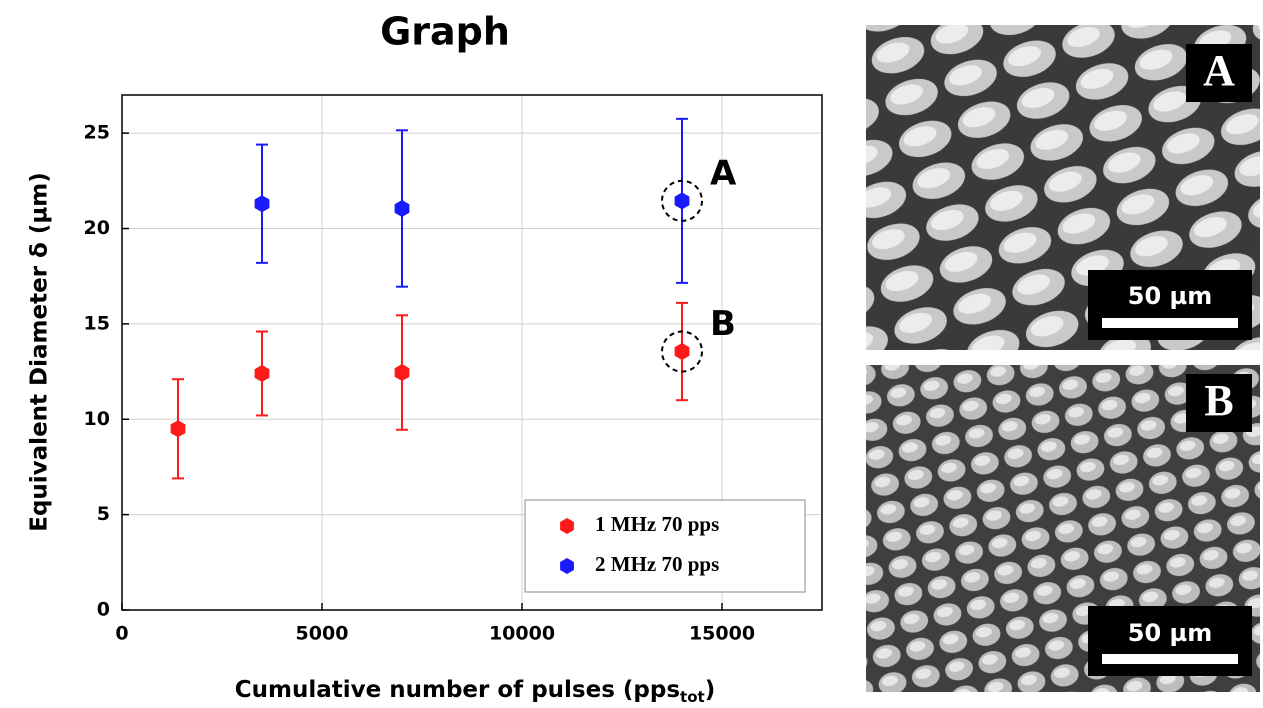 The width and height of the screenshot is (1263, 708). Describe the element at coordinates (723, 324) in the screenshot. I see `annotation-label: B` at that location.